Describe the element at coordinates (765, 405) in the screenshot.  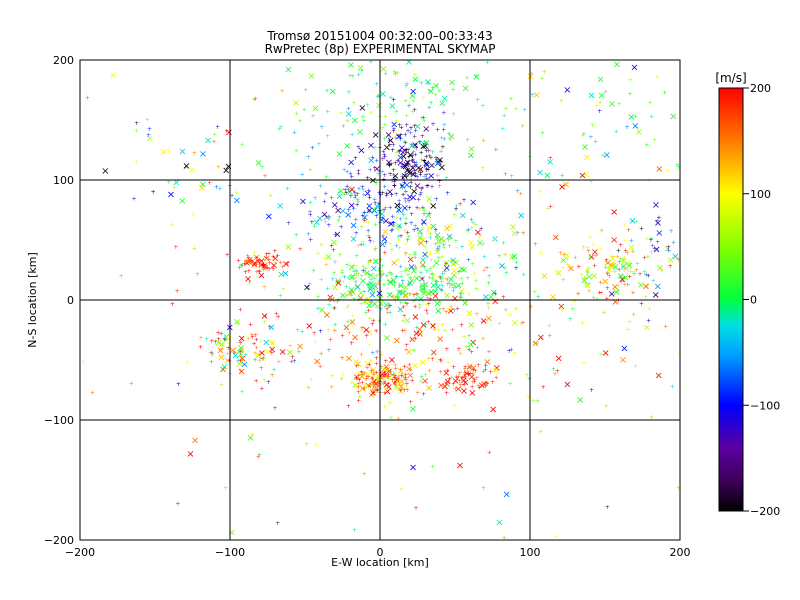
I see `colorbar-tick-label: −100` at that location.